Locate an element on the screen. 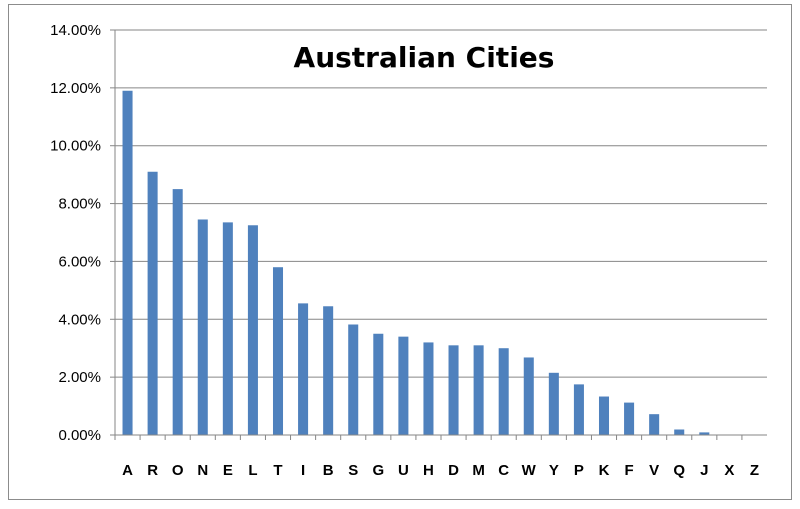 Image resolution: width=800 pixels, height=509 pixels. bar-U is located at coordinates (403, 385).